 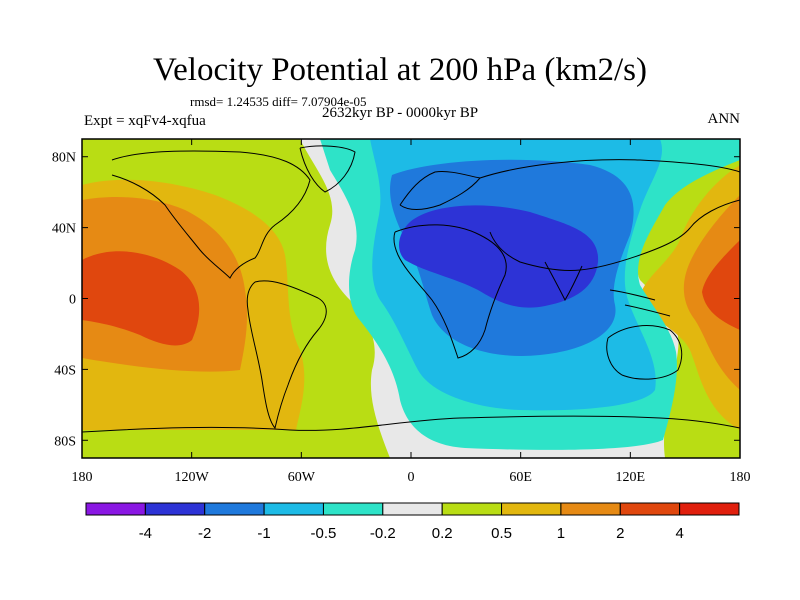 I want to click on lon-tick-label: 60W, so click(x=302, y=477).